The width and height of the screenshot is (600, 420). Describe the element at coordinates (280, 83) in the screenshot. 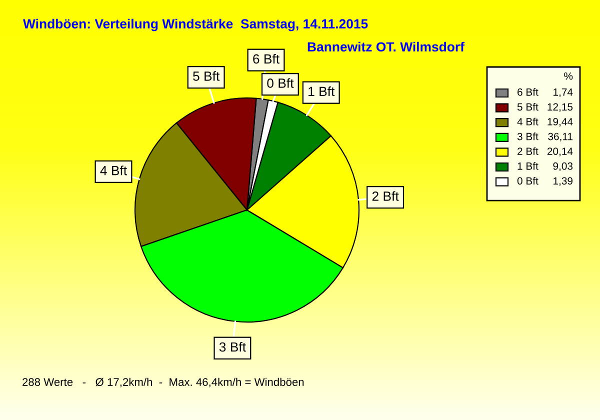

I see `category-label: 0 Bft` at that location.